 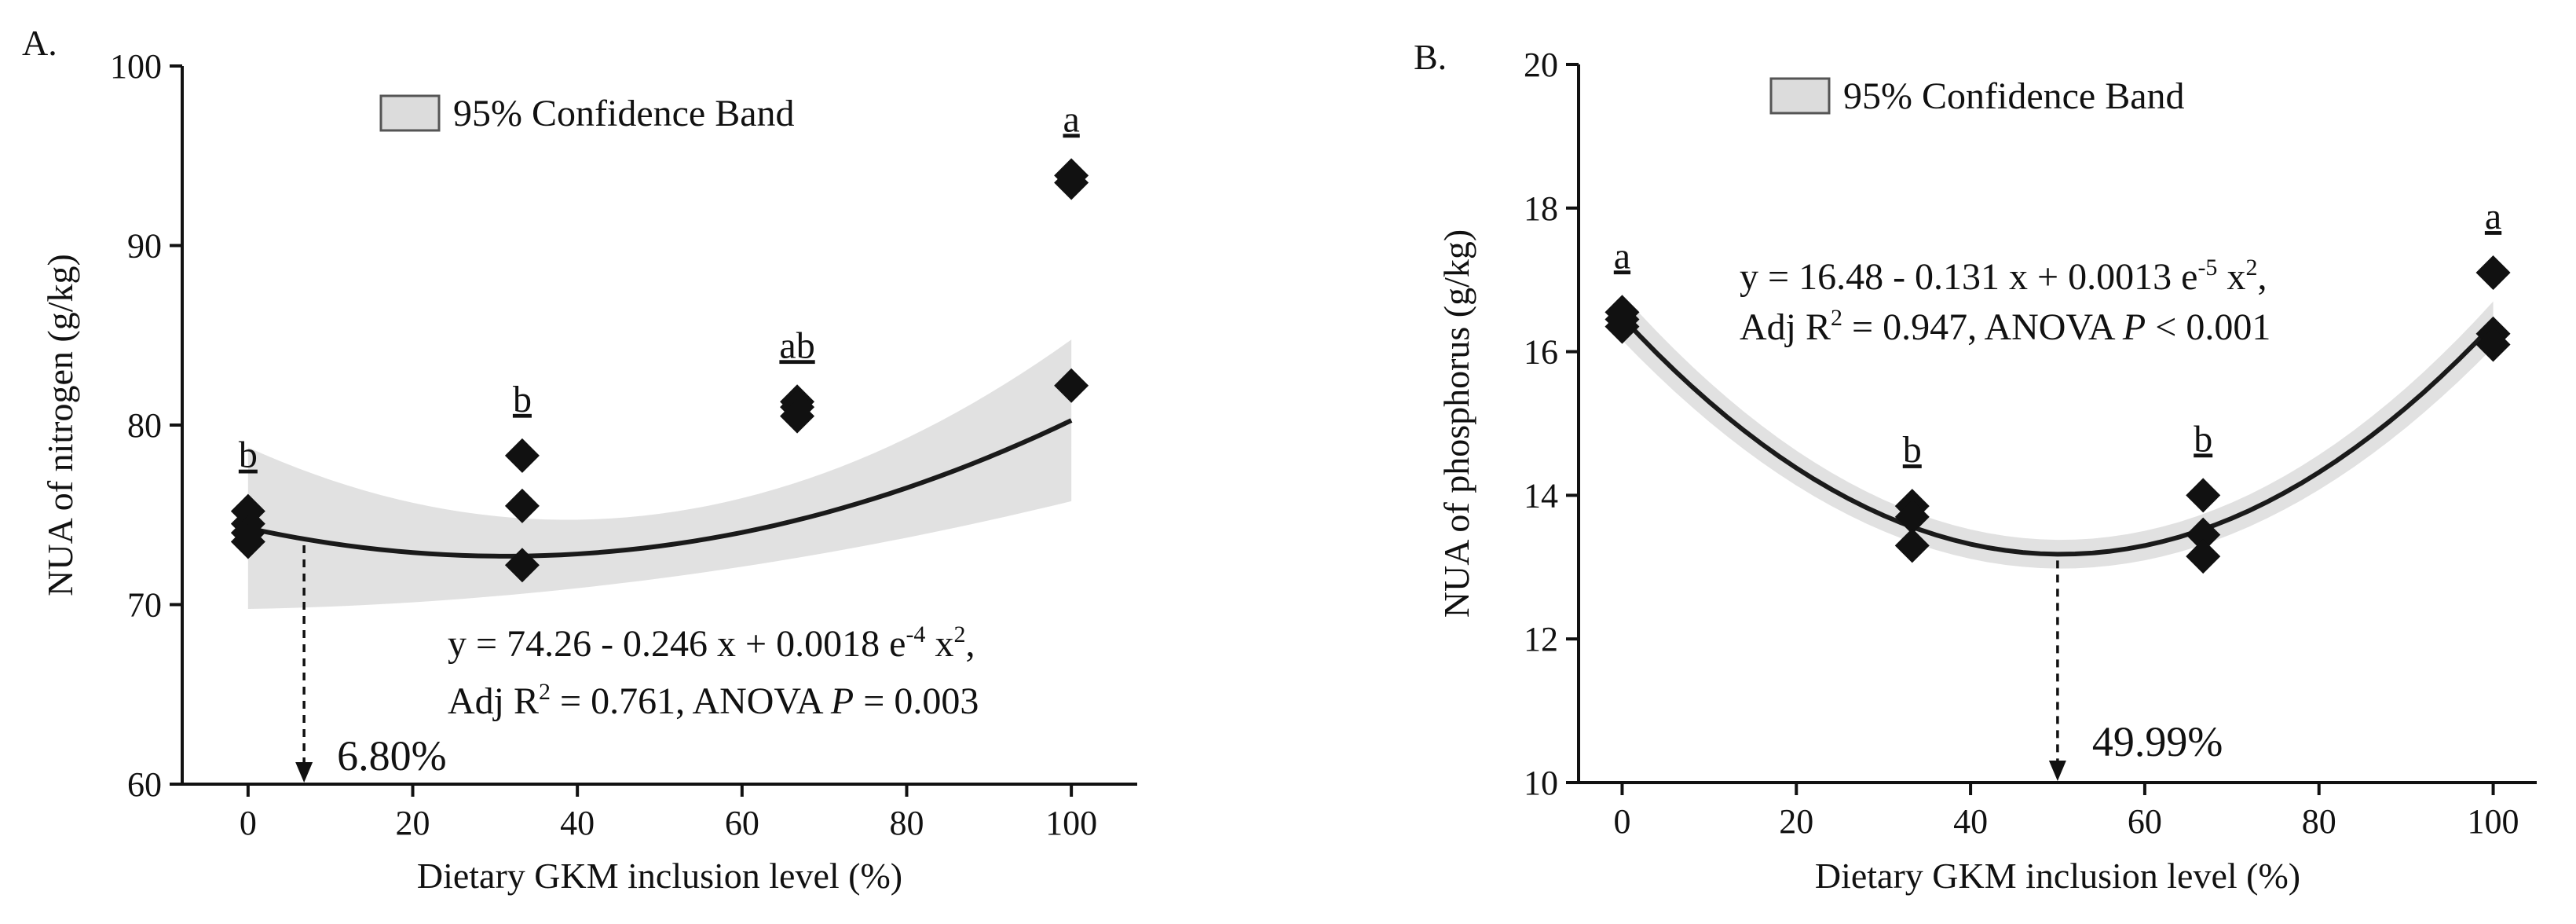 What do you see at coordinates (39, 43) in the screenshot?
I see `panel-label: A.` at bounding box center [39, 43].